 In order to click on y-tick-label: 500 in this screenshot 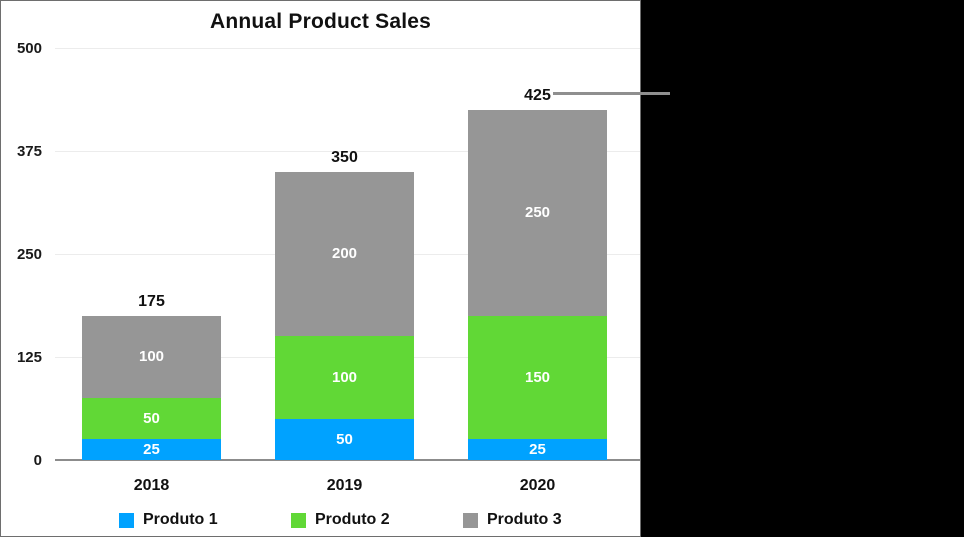, I will do `click(29, 48)`.